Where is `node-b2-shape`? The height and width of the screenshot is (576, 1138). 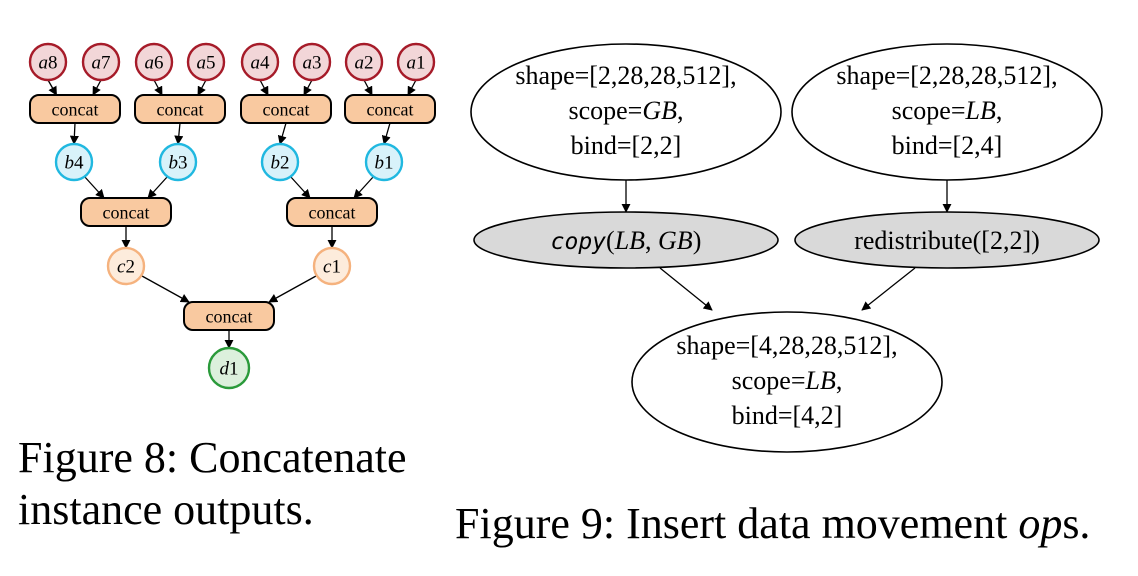
node-b2-shape is located at coordinates (280, 162).